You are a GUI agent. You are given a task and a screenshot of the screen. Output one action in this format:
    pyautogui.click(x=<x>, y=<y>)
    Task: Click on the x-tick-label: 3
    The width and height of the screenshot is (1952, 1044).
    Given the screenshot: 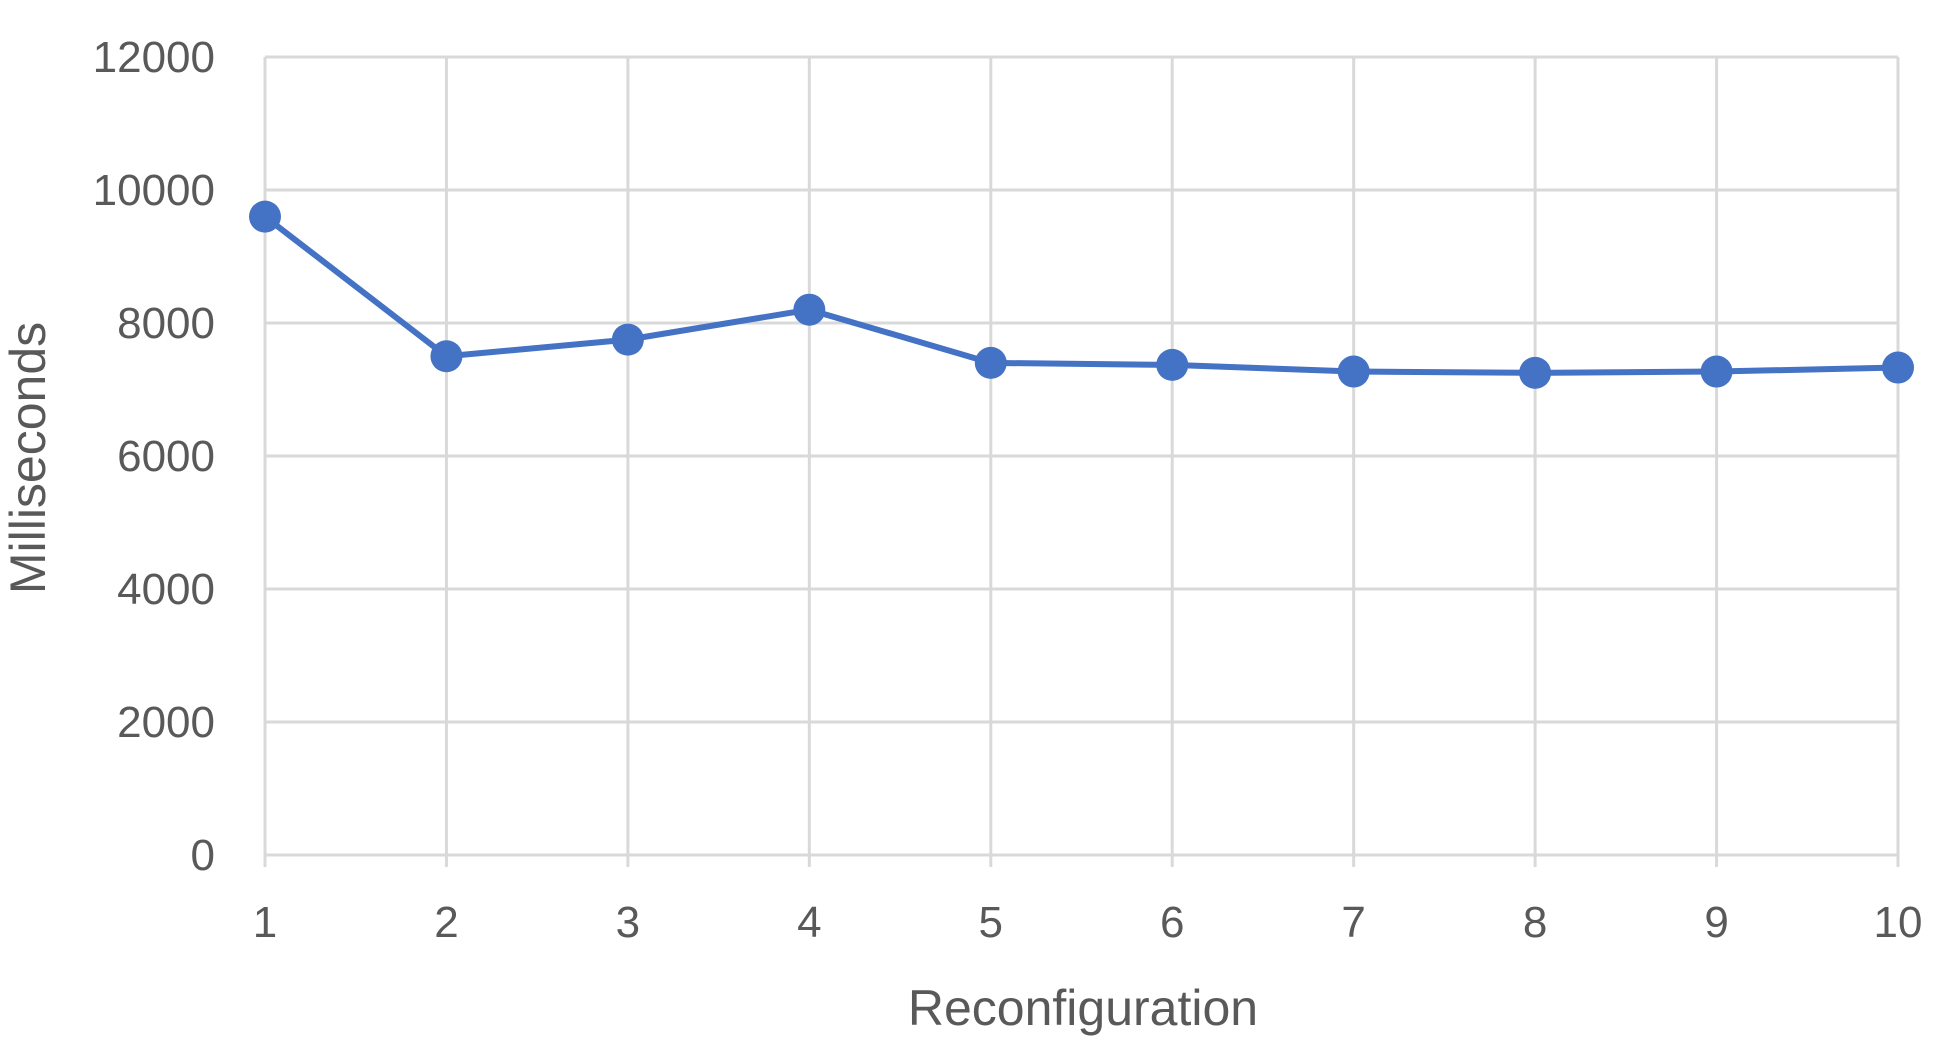 What is the action you would take?
    pyautogui.click(x=628, y=922)
    